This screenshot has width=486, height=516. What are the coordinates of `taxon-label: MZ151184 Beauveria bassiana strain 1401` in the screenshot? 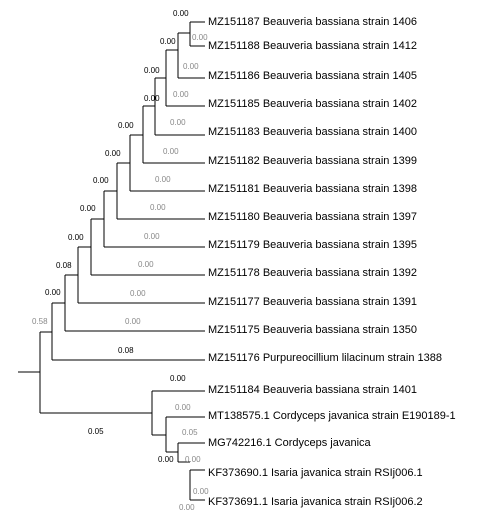 It's located at (312, 390).